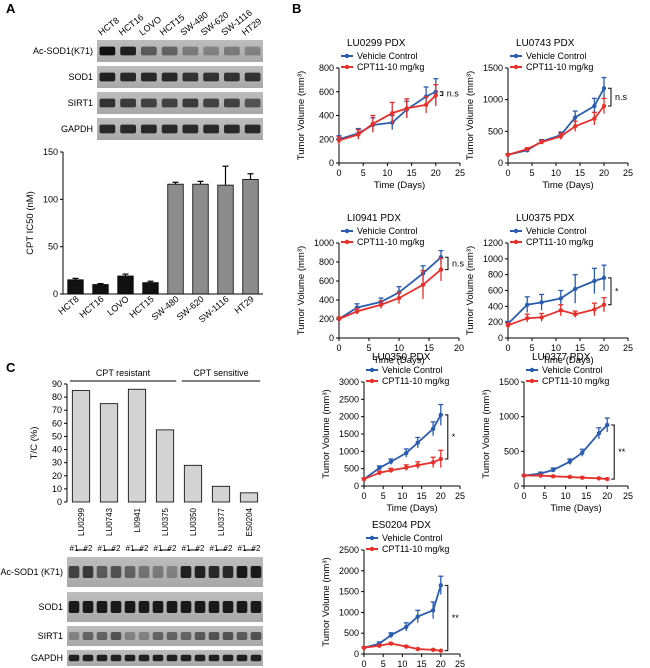 This screenshot has width=650, height=668. What do you see at coordinates (47, 658) in the screenshot?
I see `blot-label-gapdh: GAPDH` at bounding box center [47, 658].